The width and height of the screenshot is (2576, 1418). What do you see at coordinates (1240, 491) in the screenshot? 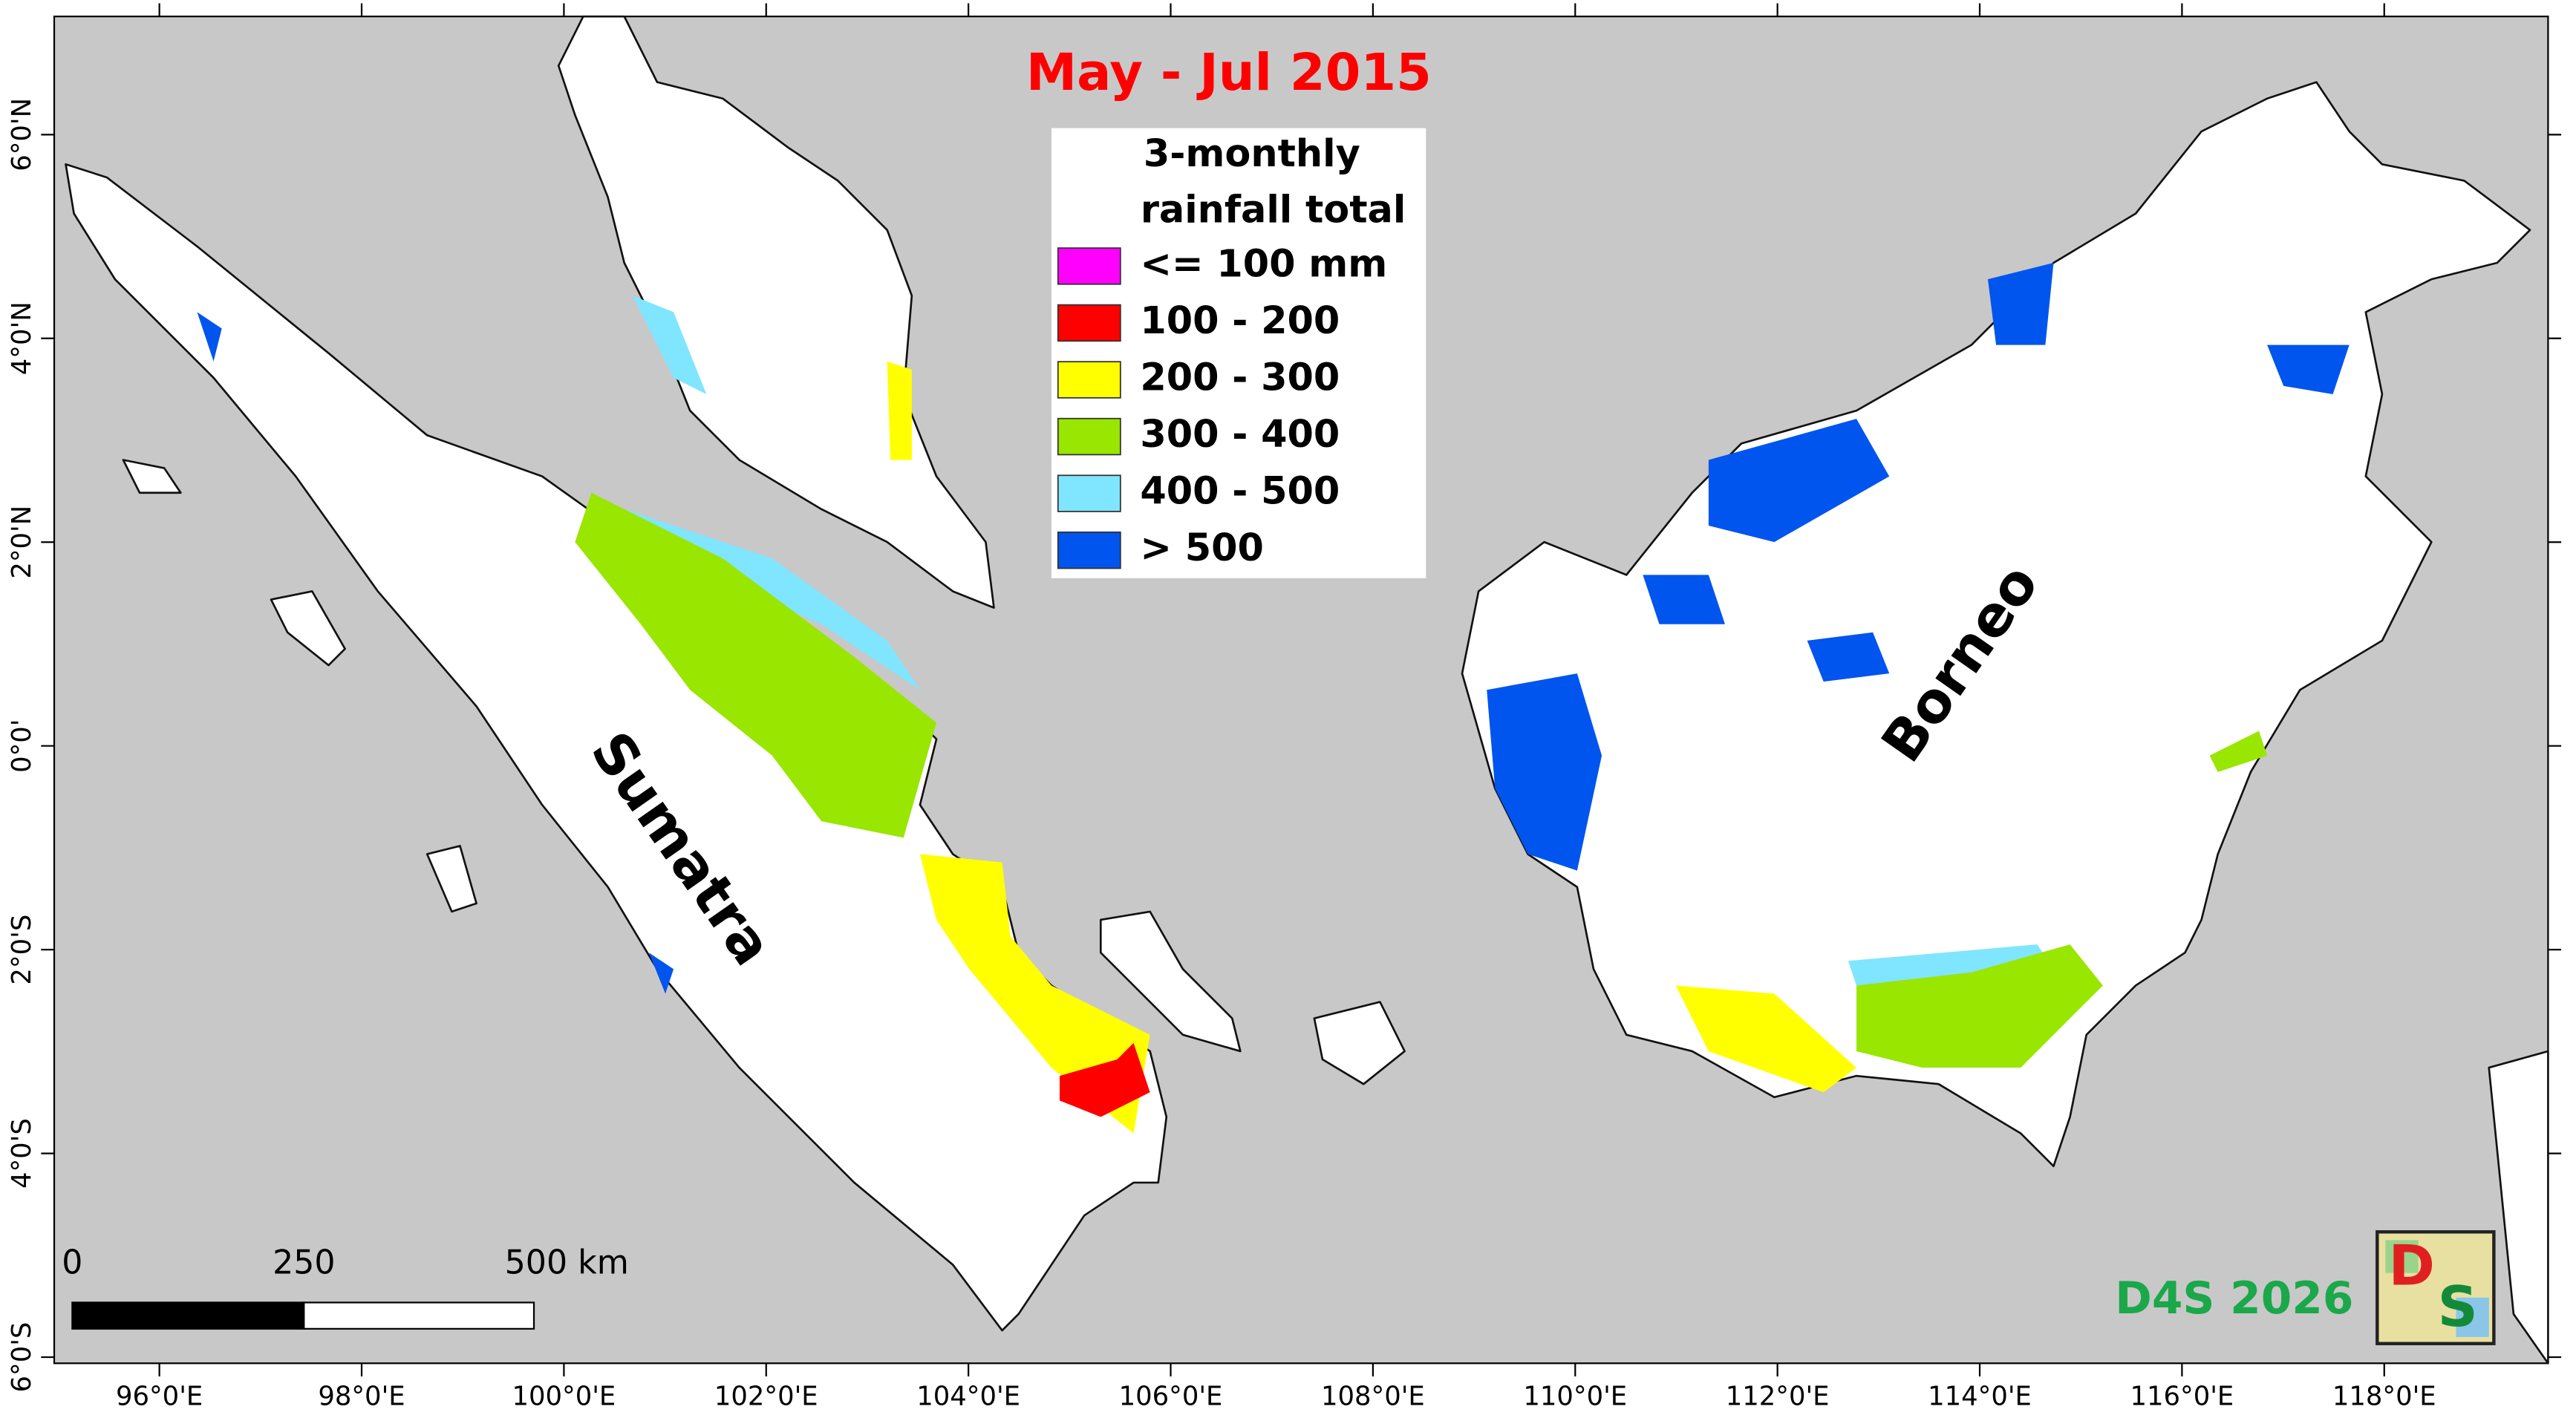
I see `legend-label: 400 - 500` at bounding box center [1240, 491].